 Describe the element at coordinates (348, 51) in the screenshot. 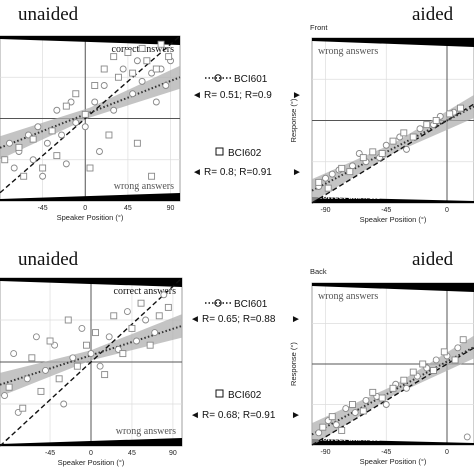

I see `region-label-top: wrong answers` at that location.